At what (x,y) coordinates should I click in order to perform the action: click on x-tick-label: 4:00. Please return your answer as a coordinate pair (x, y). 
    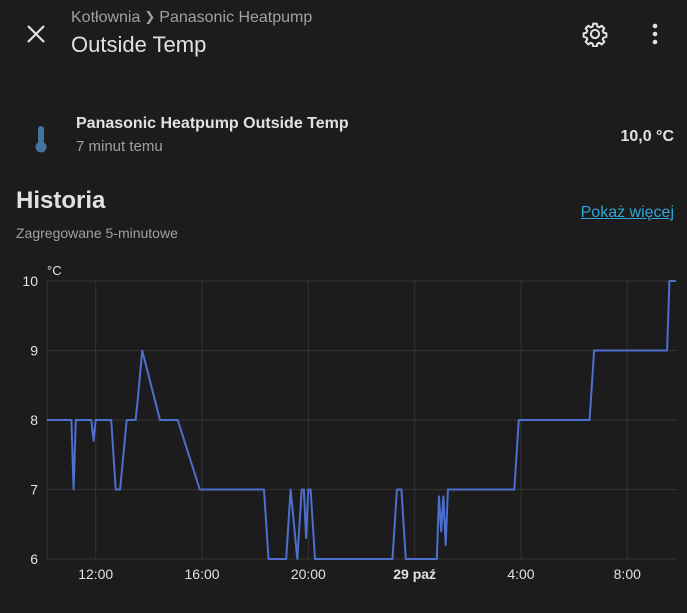
    Looking at the image, I should click on (520, 574).